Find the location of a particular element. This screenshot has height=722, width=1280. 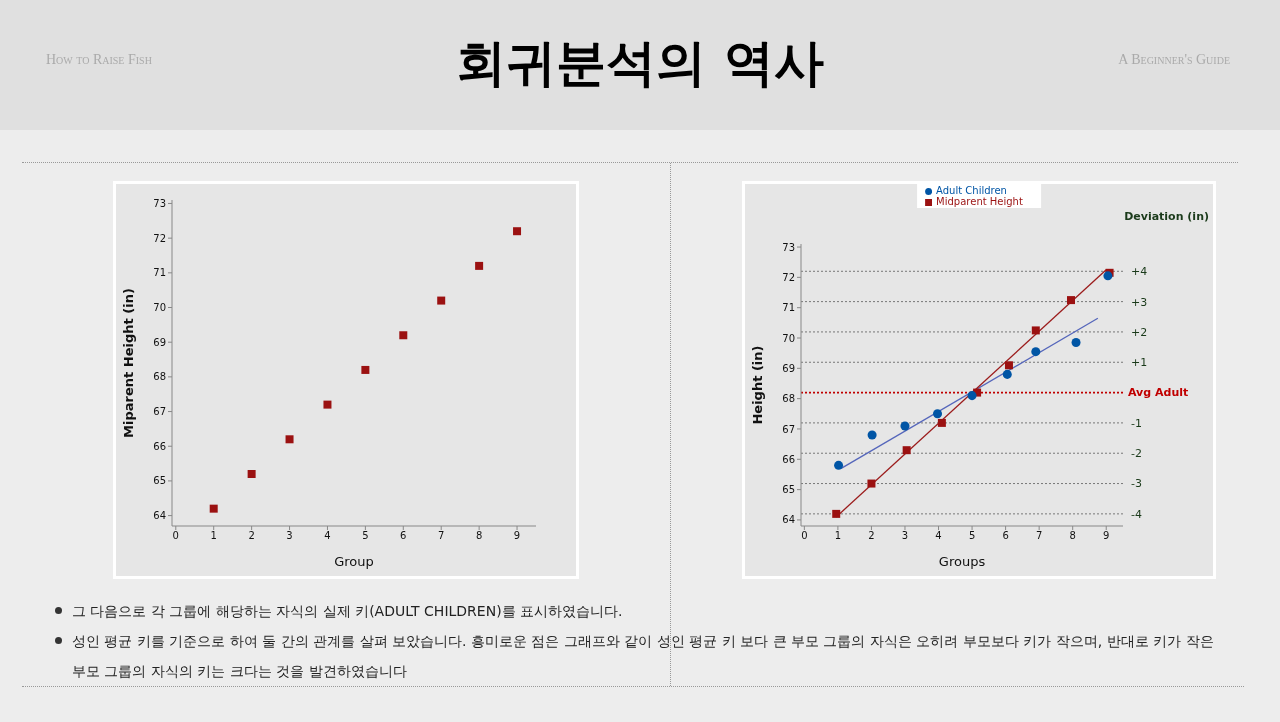

legend-label: Adult Children is located at coordinates (971, 190).